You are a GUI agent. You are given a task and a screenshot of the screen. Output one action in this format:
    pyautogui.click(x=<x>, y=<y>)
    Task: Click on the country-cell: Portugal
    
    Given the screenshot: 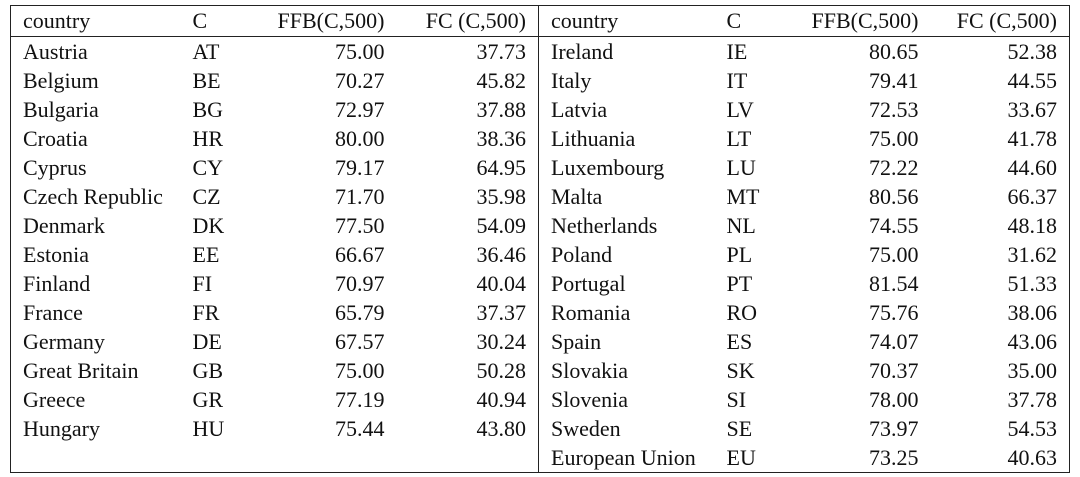 What is the action you would take?
    pyautogui.click(x=632, y=283)
    